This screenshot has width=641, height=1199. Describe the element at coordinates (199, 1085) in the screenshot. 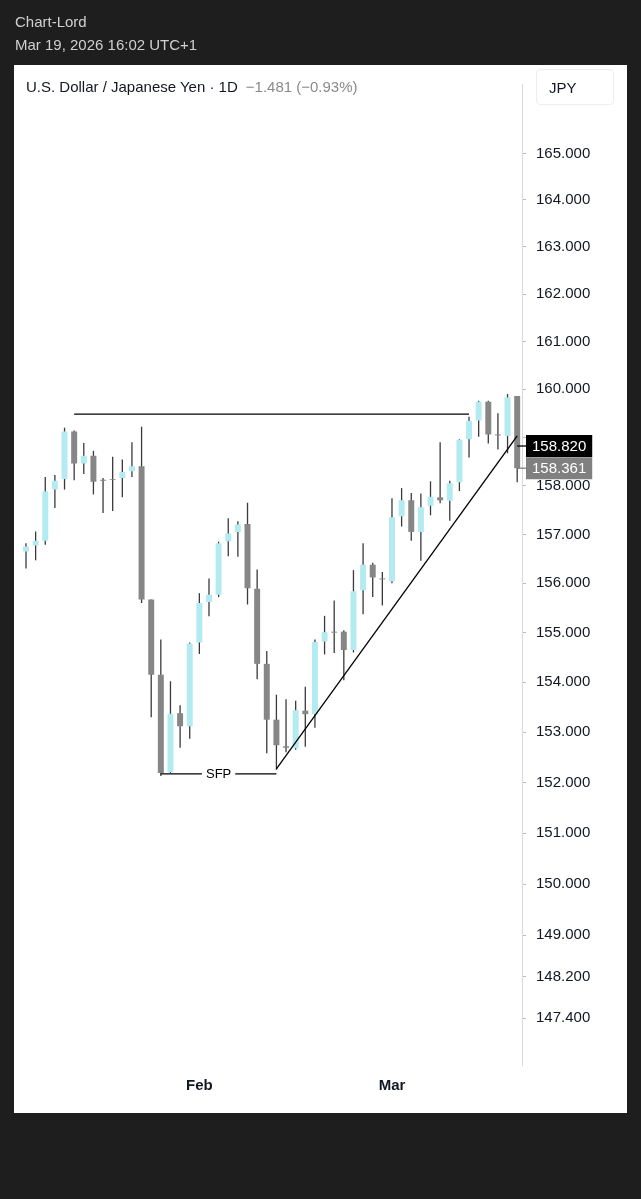

I see `x-tick-label: Feb` at that location.